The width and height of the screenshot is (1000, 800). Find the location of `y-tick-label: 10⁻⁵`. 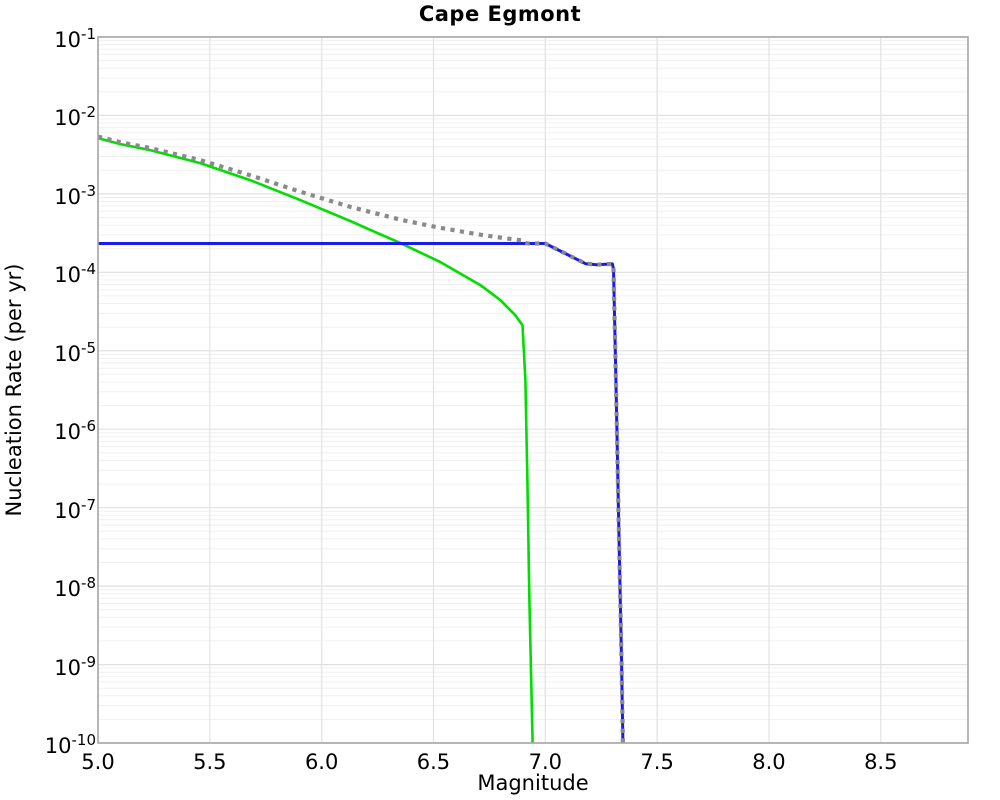

y-tick-label: 10⁻⁵ is located at coordinates (75, 352).